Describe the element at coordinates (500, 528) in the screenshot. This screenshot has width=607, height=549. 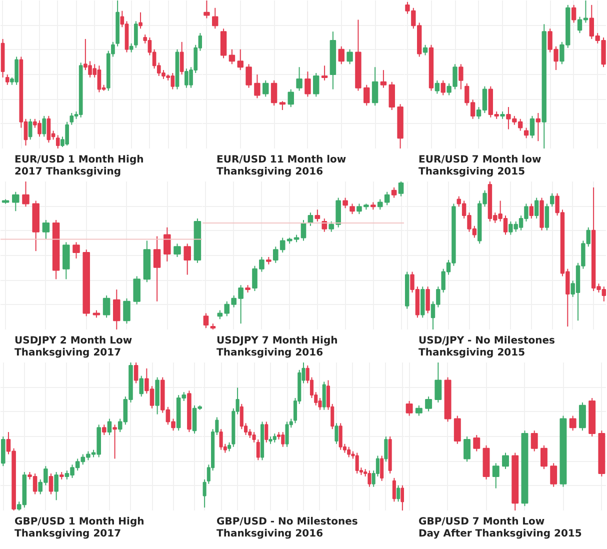
I see `text: GBP/USD 7 Month Low Day After Thanksgiving 2015` at that location.